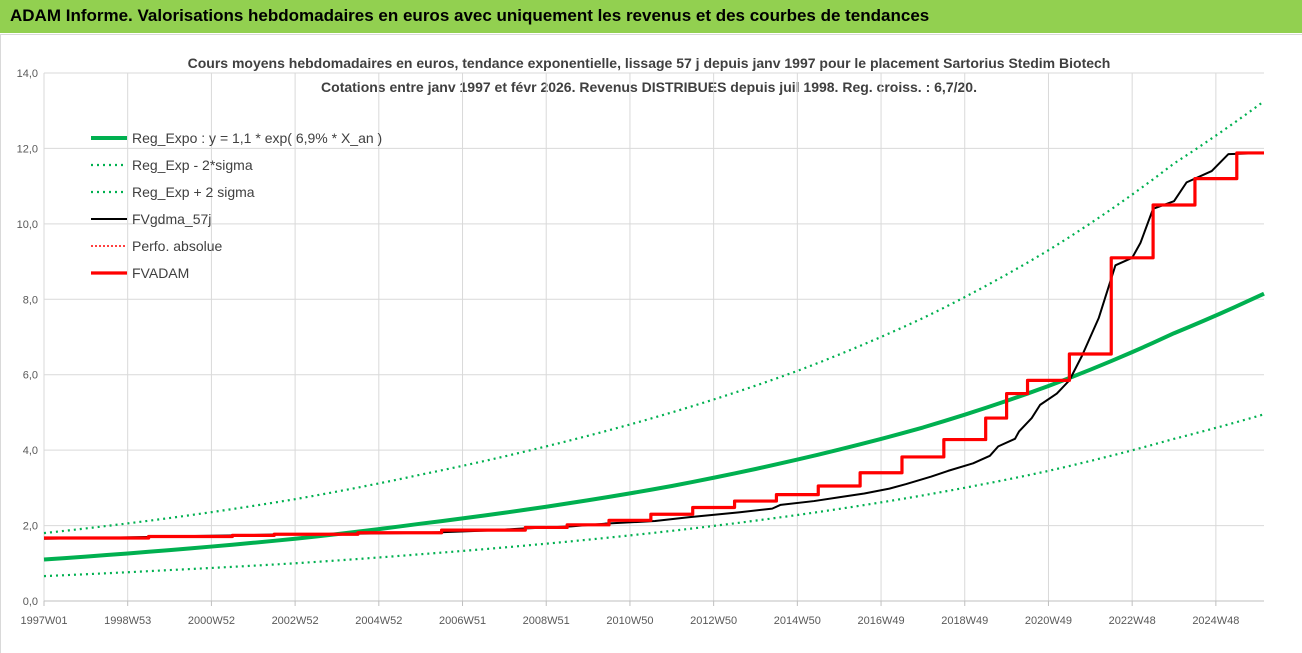 The image size is (1302, 653). Describe the element at coordinates (881, 621) in the screenshot. I see `x-tick-label: 2016W49` at that location.